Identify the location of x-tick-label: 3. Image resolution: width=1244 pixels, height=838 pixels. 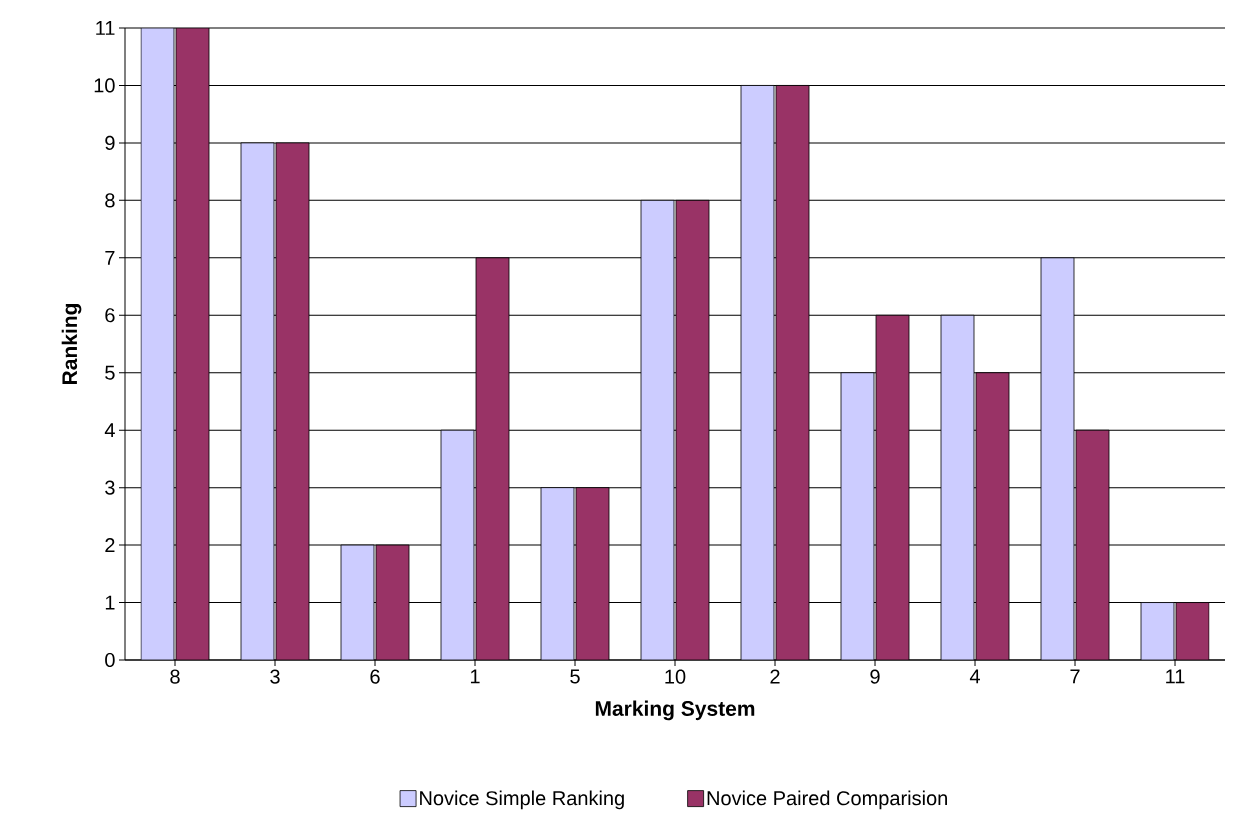
(275, 676).